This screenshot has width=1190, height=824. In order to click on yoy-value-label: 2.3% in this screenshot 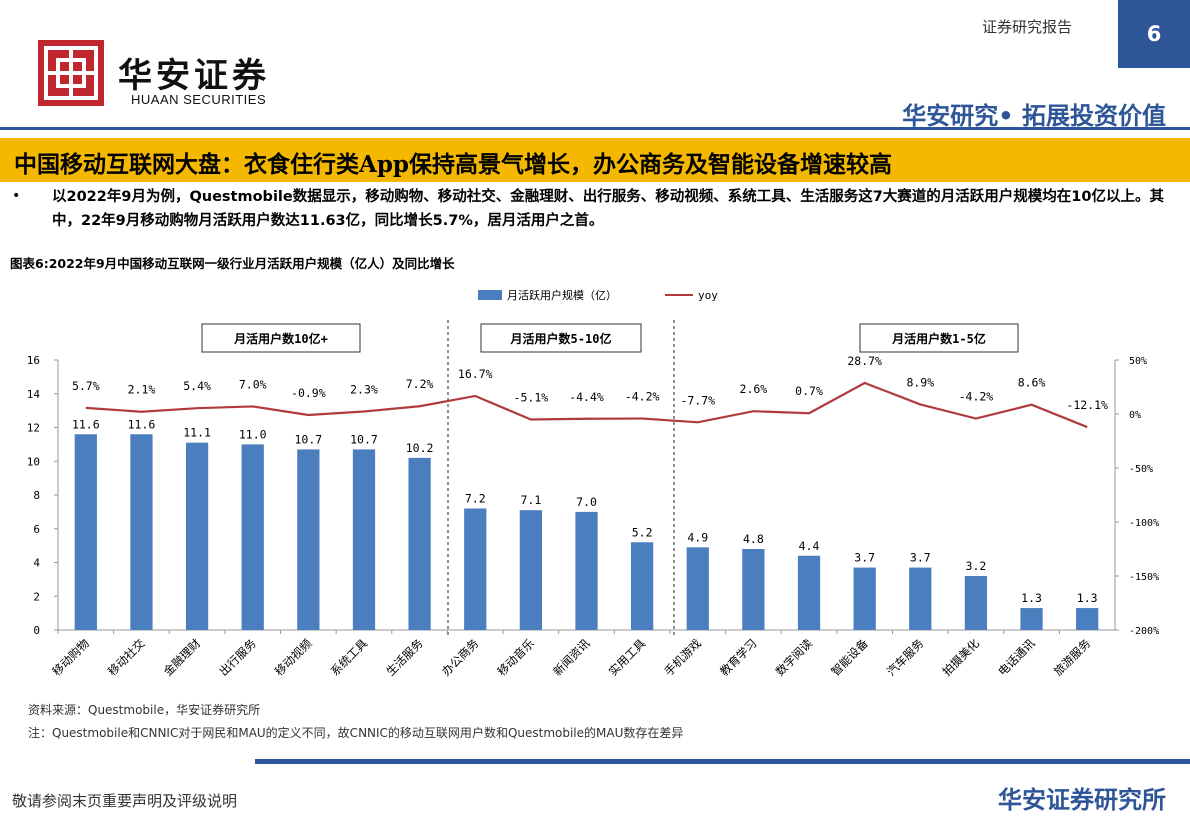, I will do `click(364, 390)`.